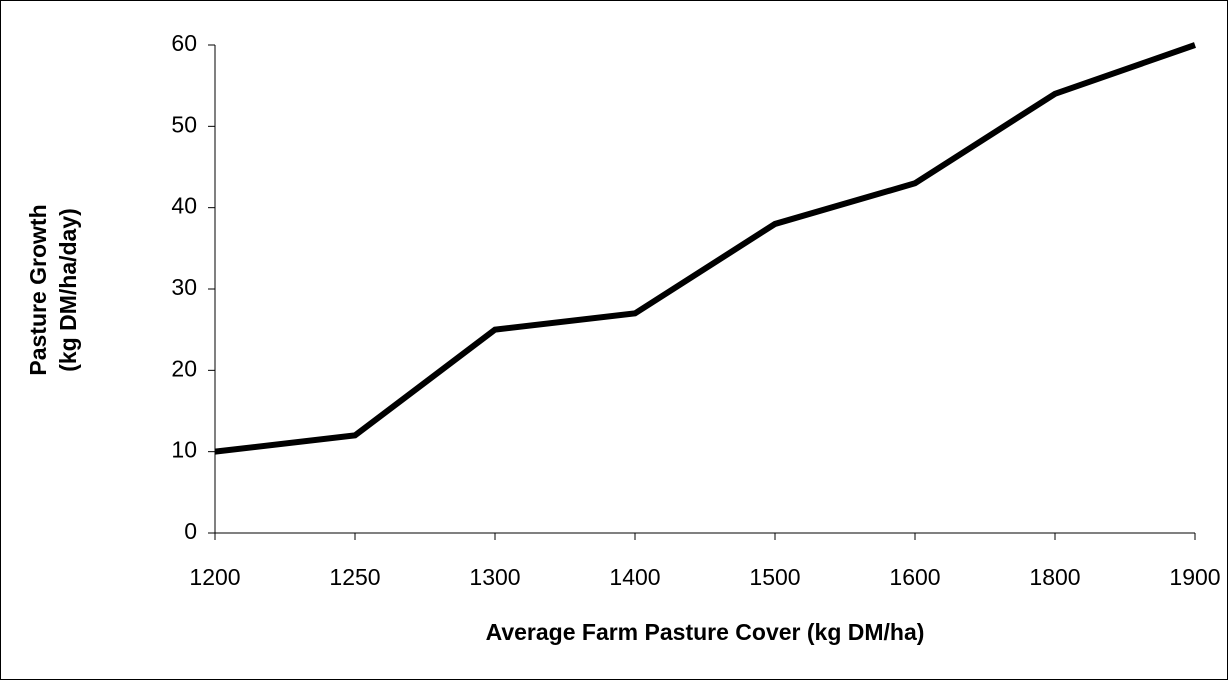 The height and width of the screenshot is (681, 1229). Describe the element at coordinates (214, 577) in the screenshot. I see `x-tick-label: 1200` at that location.